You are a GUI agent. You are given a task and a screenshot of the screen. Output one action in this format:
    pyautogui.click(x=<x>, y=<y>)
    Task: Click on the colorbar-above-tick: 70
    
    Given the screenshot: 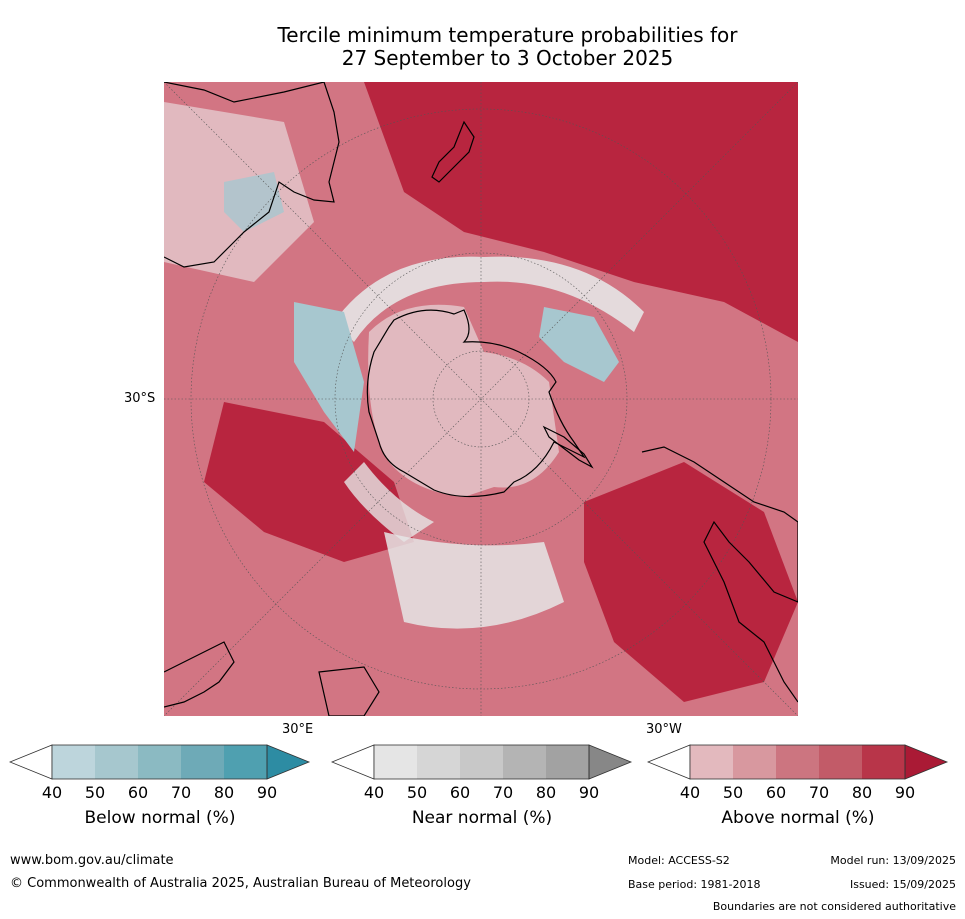 What is the action you would take?
    pyautogui.click(x=819, y=792)
    